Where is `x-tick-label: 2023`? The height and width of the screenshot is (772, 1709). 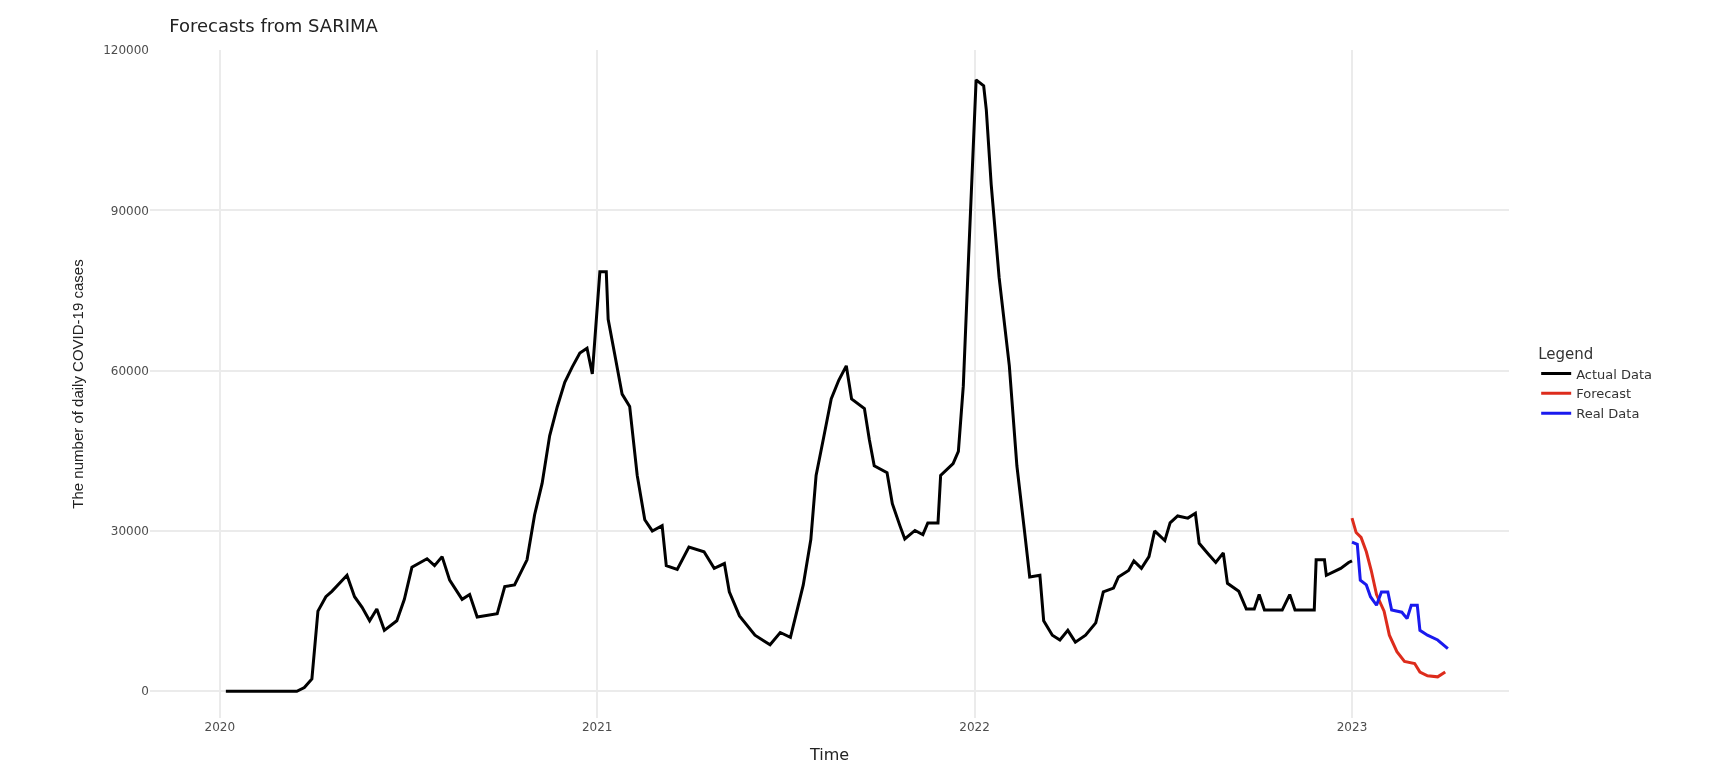
x-tick-label: 2023 is located at coordinates (1352, 727).